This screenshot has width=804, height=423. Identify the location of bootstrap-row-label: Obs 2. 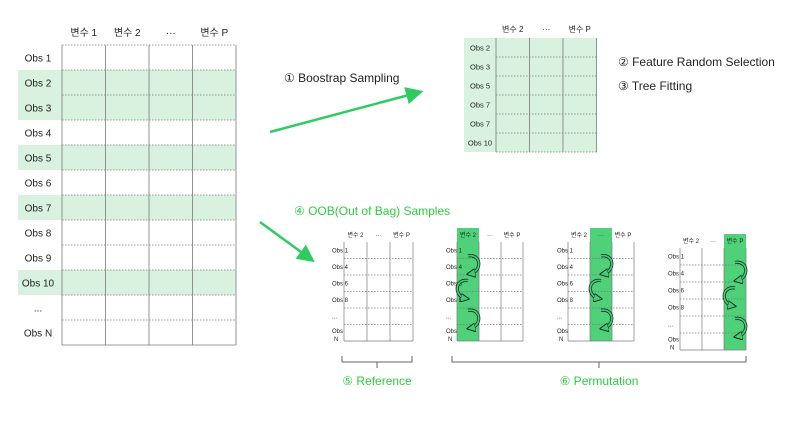
(480, 48).